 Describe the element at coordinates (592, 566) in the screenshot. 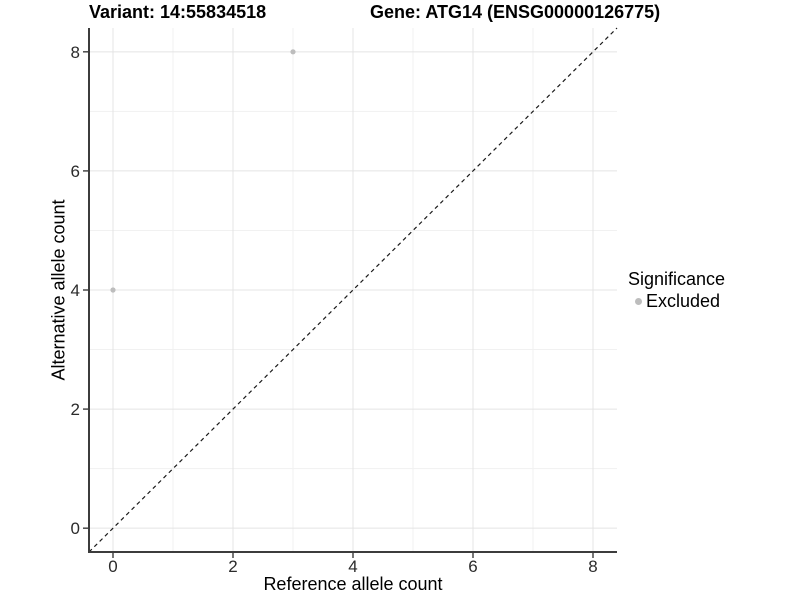

I see `x-tick-label: 8` at that location.